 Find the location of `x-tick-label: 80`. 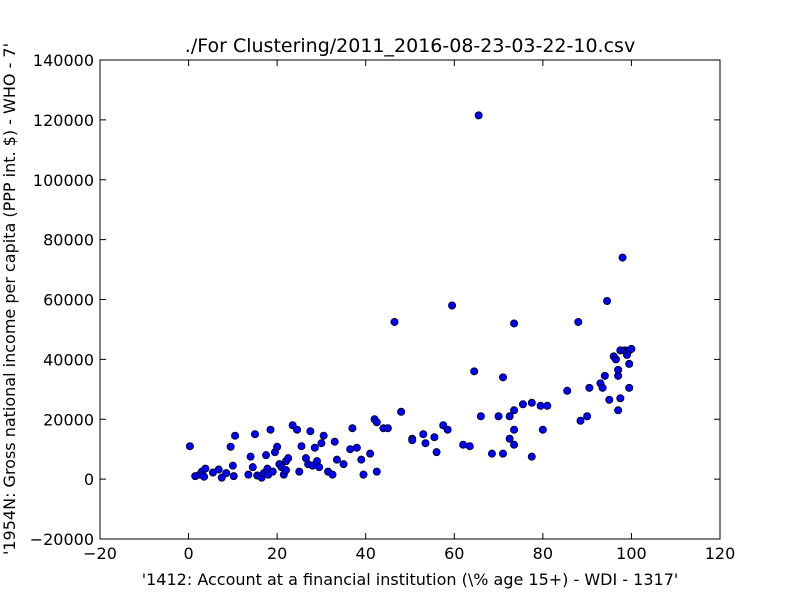

x-tick-label: 80 is located at coordinates (543, 553).